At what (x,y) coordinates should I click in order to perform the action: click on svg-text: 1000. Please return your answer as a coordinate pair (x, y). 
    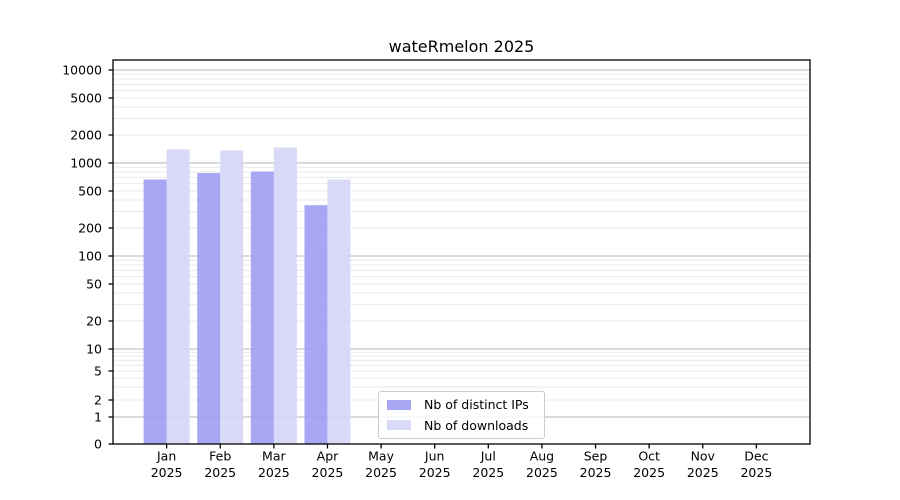
    Looking at the image, I should click on (86, 162).